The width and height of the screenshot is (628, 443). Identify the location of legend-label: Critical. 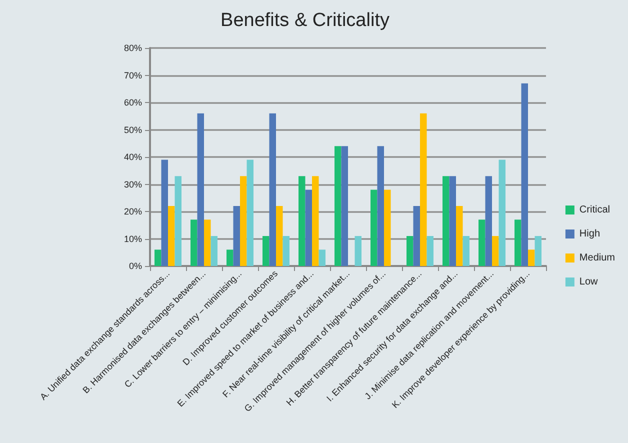
(594, 210).